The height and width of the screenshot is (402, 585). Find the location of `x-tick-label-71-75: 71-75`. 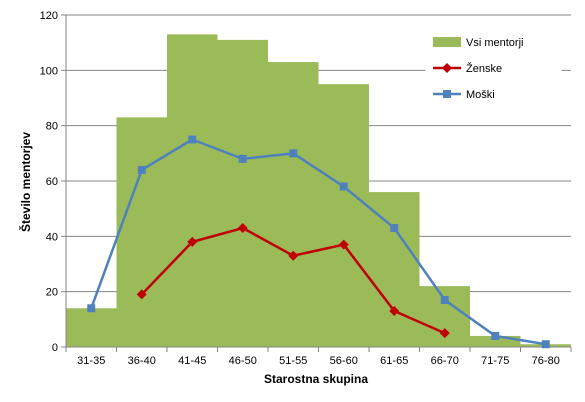

x-tick-label-71-75: 71-75 is located at coordinates (495, 361).